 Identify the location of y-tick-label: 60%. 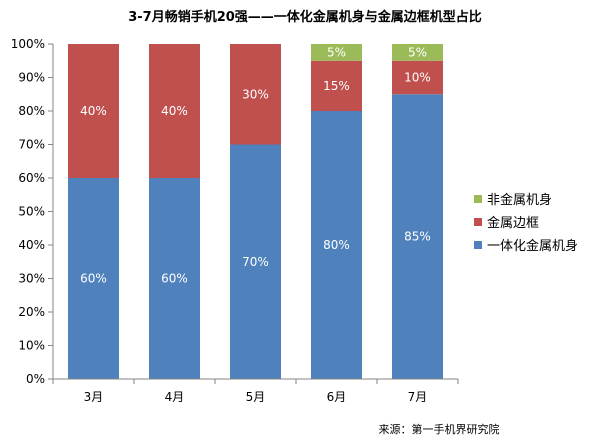
(31, 178).